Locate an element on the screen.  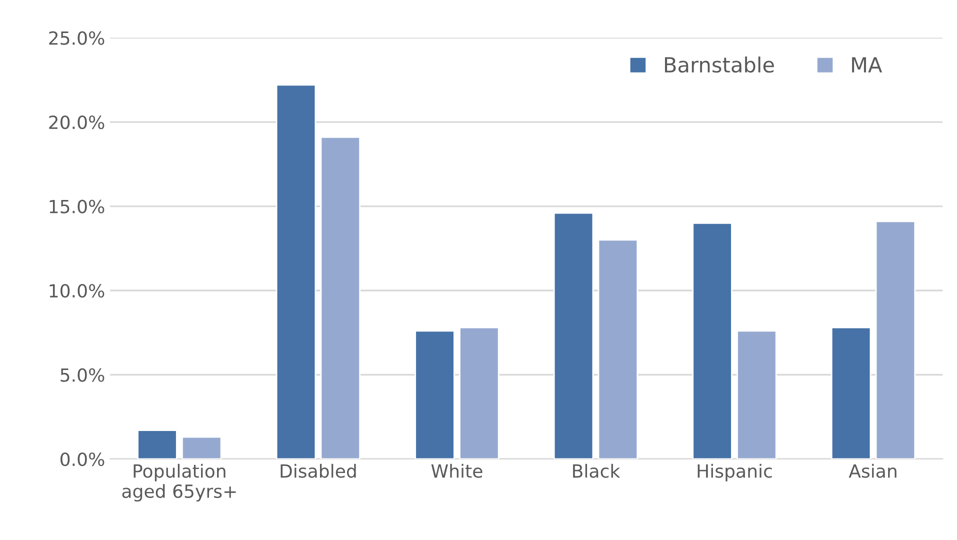
x-tick-label: Black is located at coordinates (596, 471).